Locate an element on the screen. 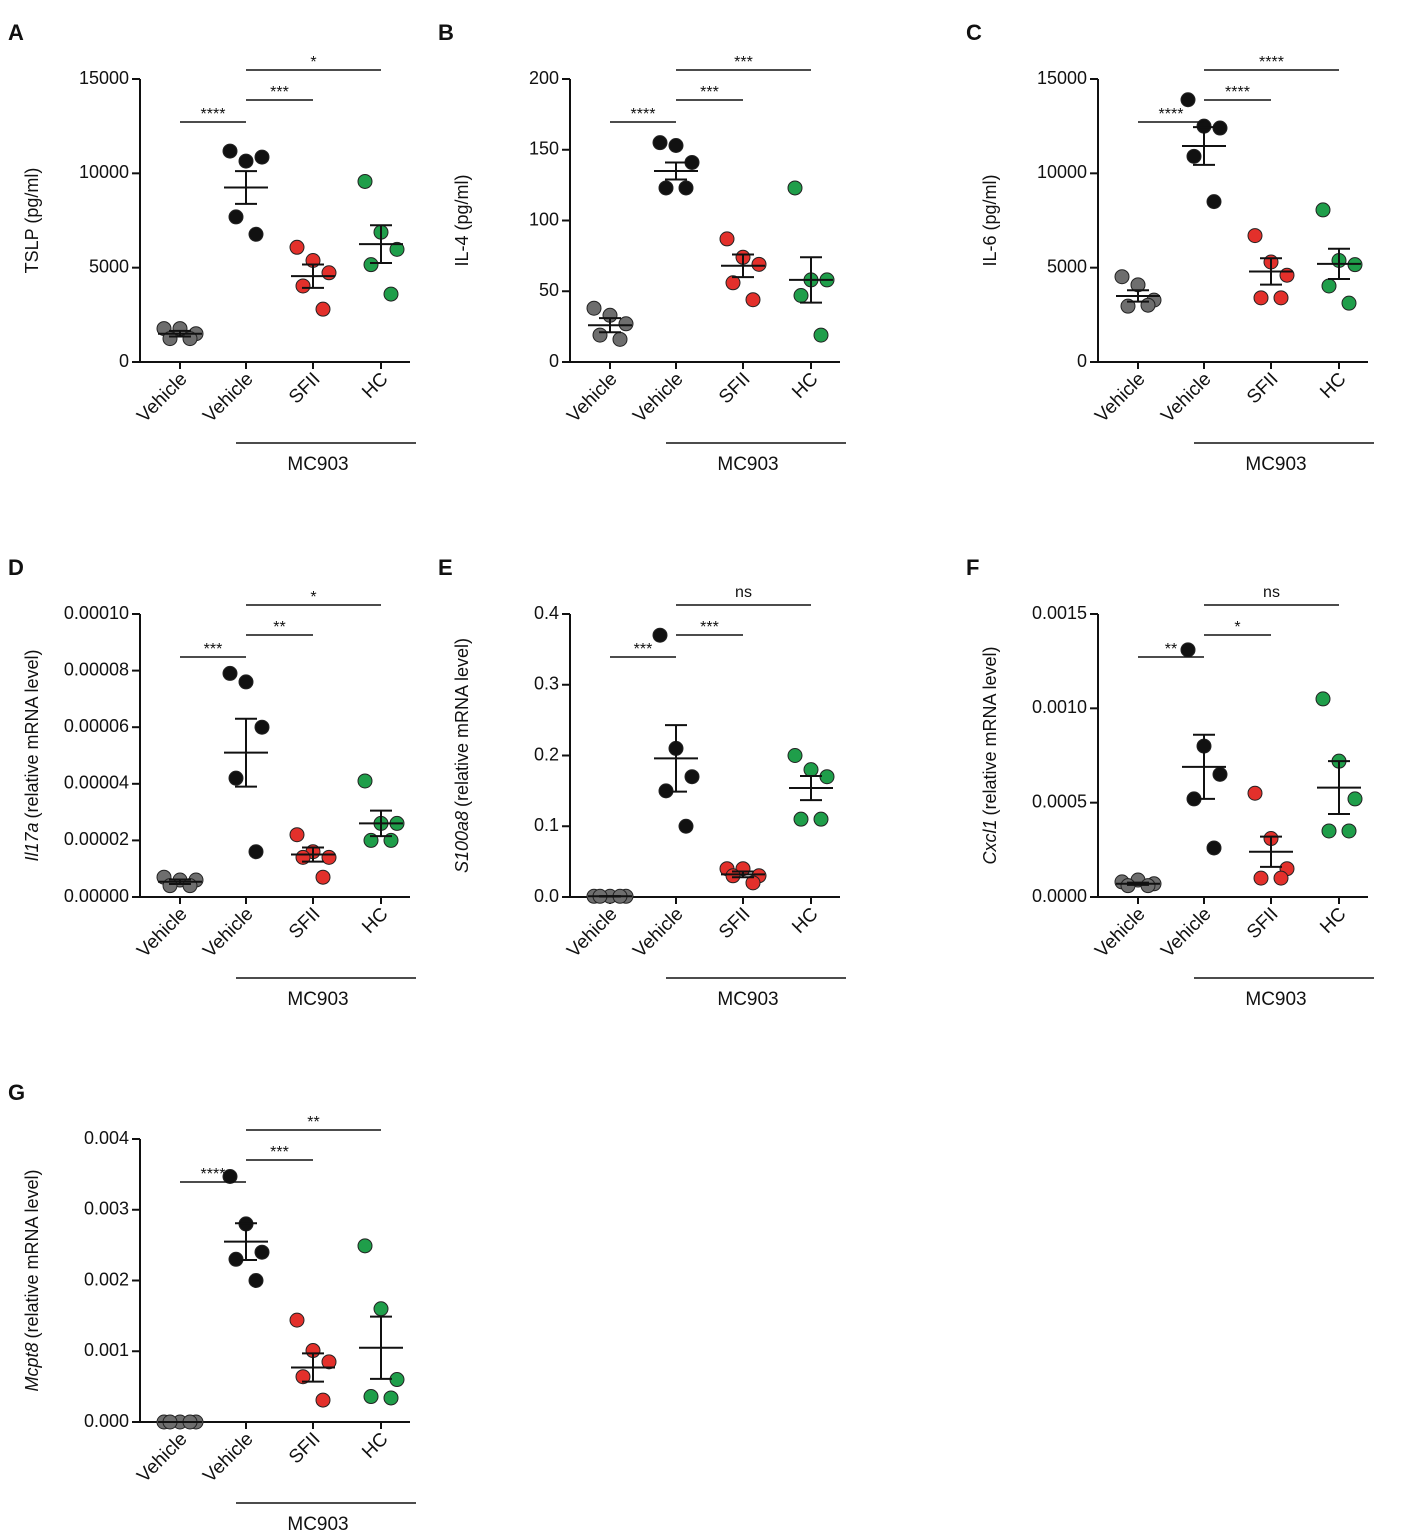  y-tick-label: 0.003 is located at coordinates (106, 1209).